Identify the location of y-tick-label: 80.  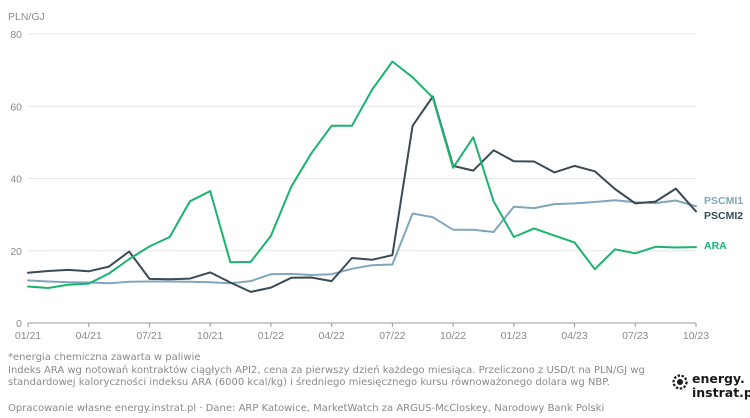
(16, 35).